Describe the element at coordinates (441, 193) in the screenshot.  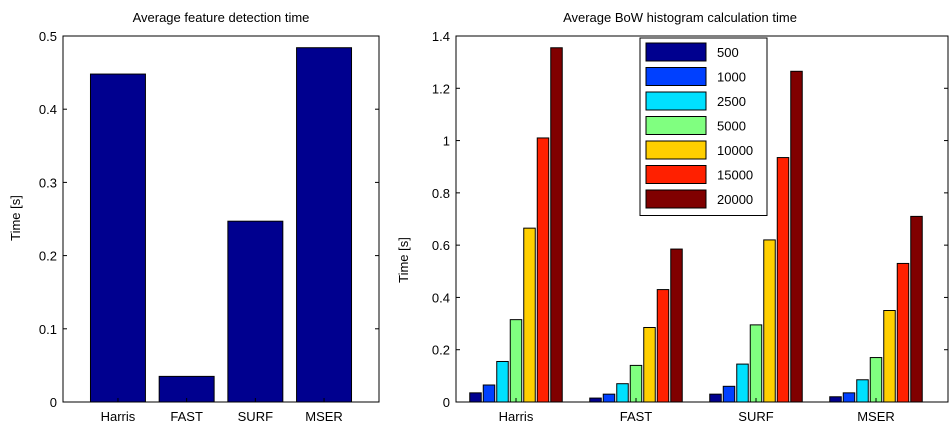
I see `y-tick-label: 0.8` at that location.